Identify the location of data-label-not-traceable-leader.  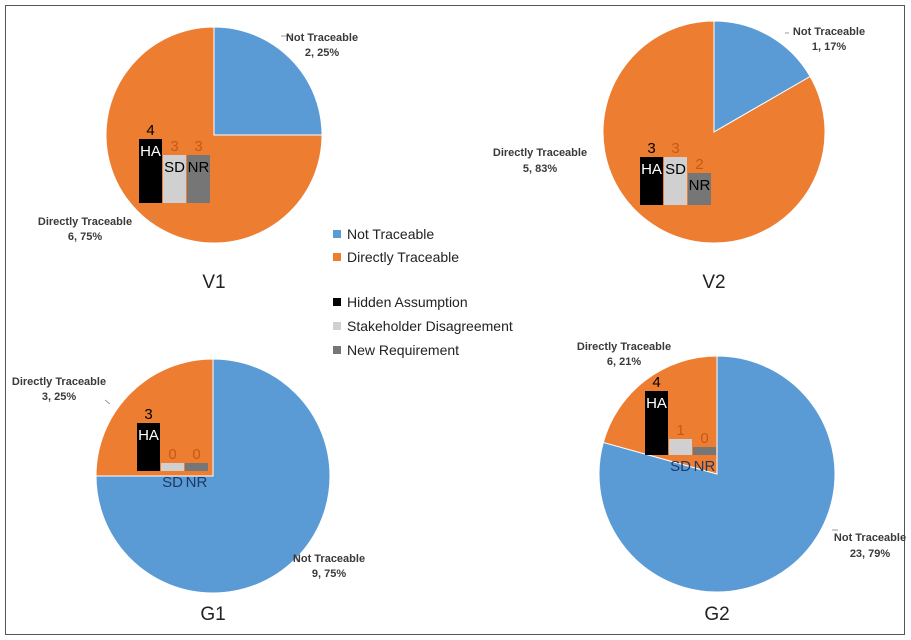
(296, 558).